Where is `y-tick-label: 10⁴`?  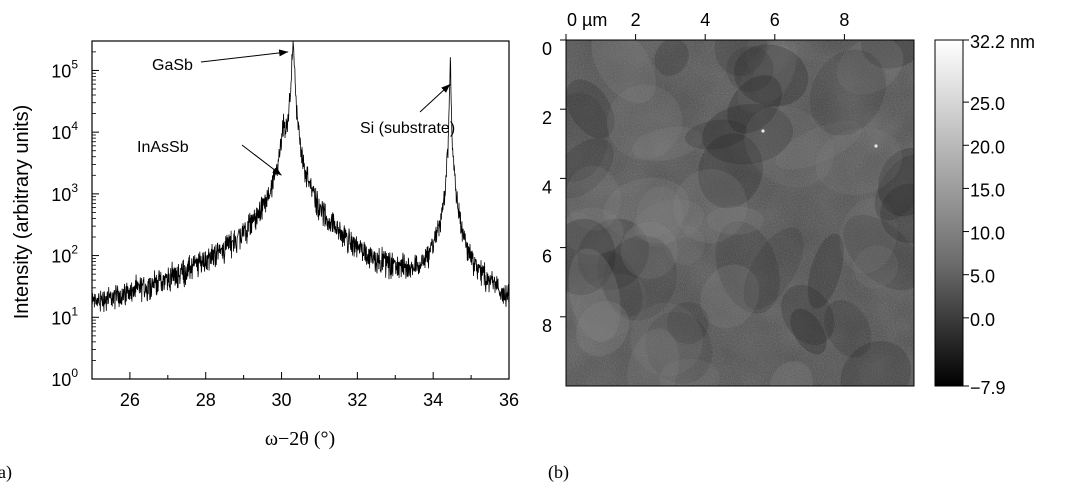 y-tick-label: 10⁴ is located at coordinates (64, 131).